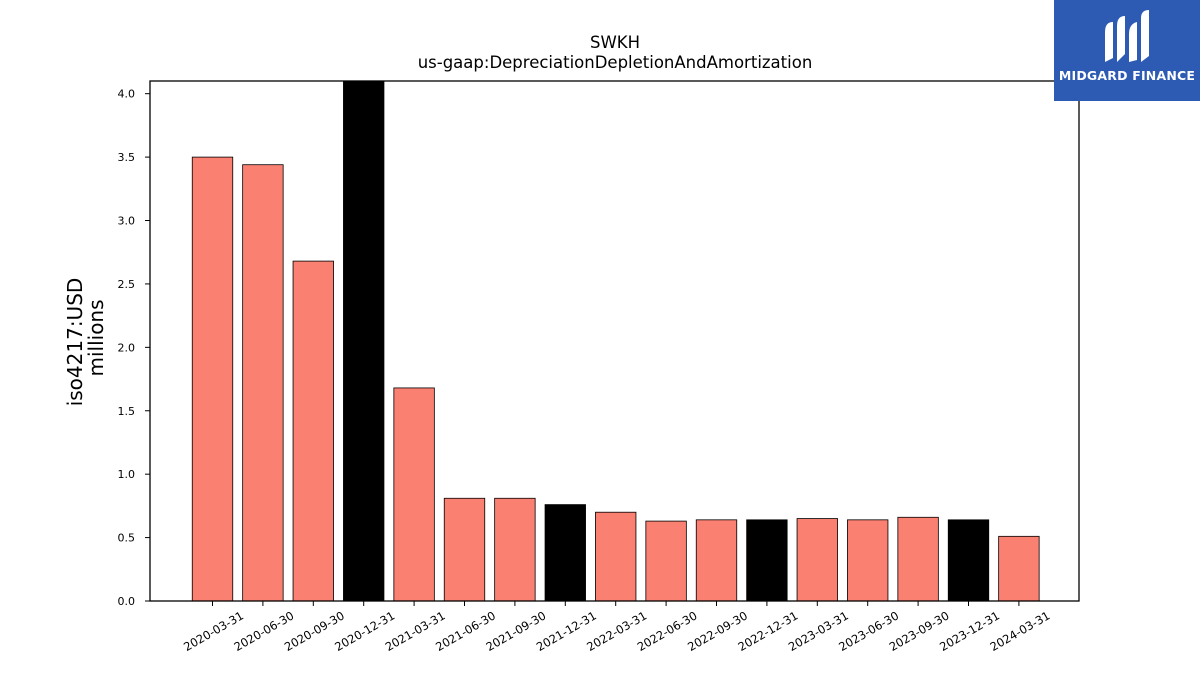 This screenshot has width=1200, height=675. Describe the element at coordinates (127, 474) in the screenshot. I see `y-tick-label: 1.0` at that location.